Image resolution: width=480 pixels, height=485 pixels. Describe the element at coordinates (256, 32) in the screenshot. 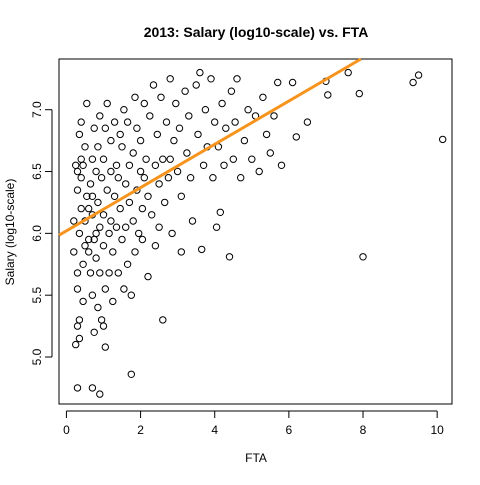

I see `chart-title: 2013: Salary (log10-scale) vs. FTA` at that location.